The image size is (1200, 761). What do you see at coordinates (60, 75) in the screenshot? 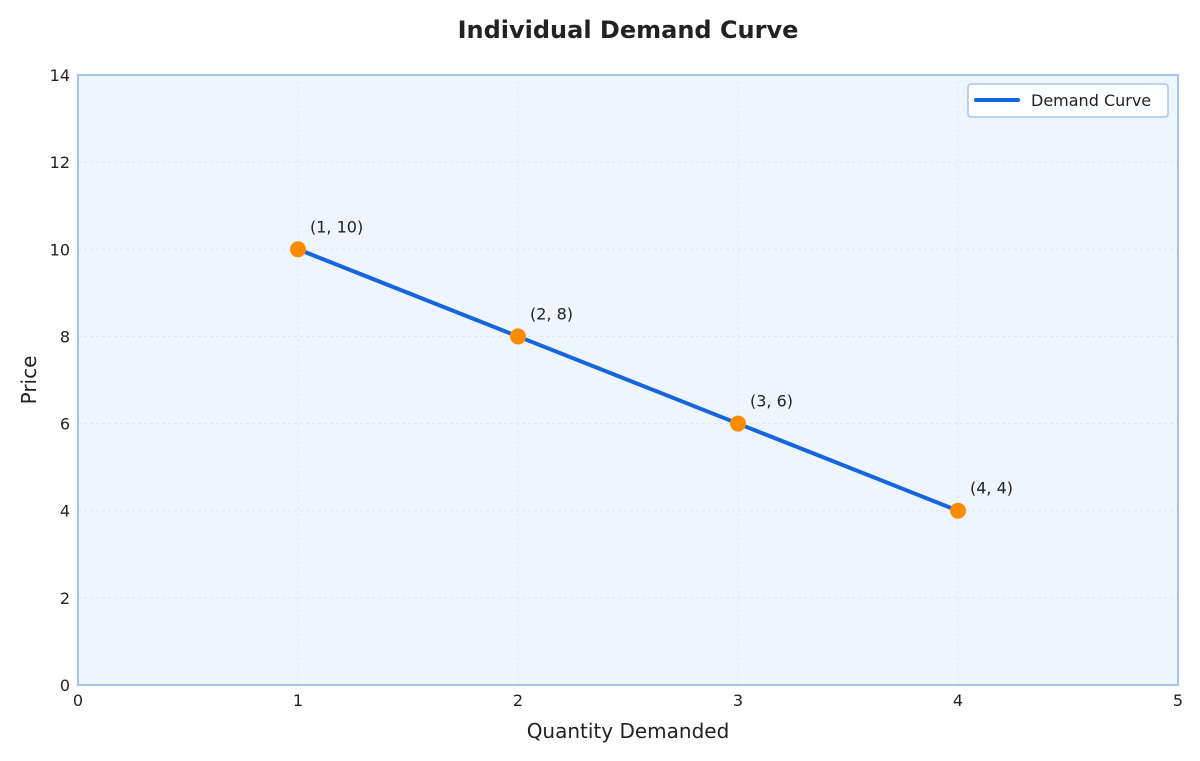
I see `y-tick-label: 14` at bounding box center [60, 75].